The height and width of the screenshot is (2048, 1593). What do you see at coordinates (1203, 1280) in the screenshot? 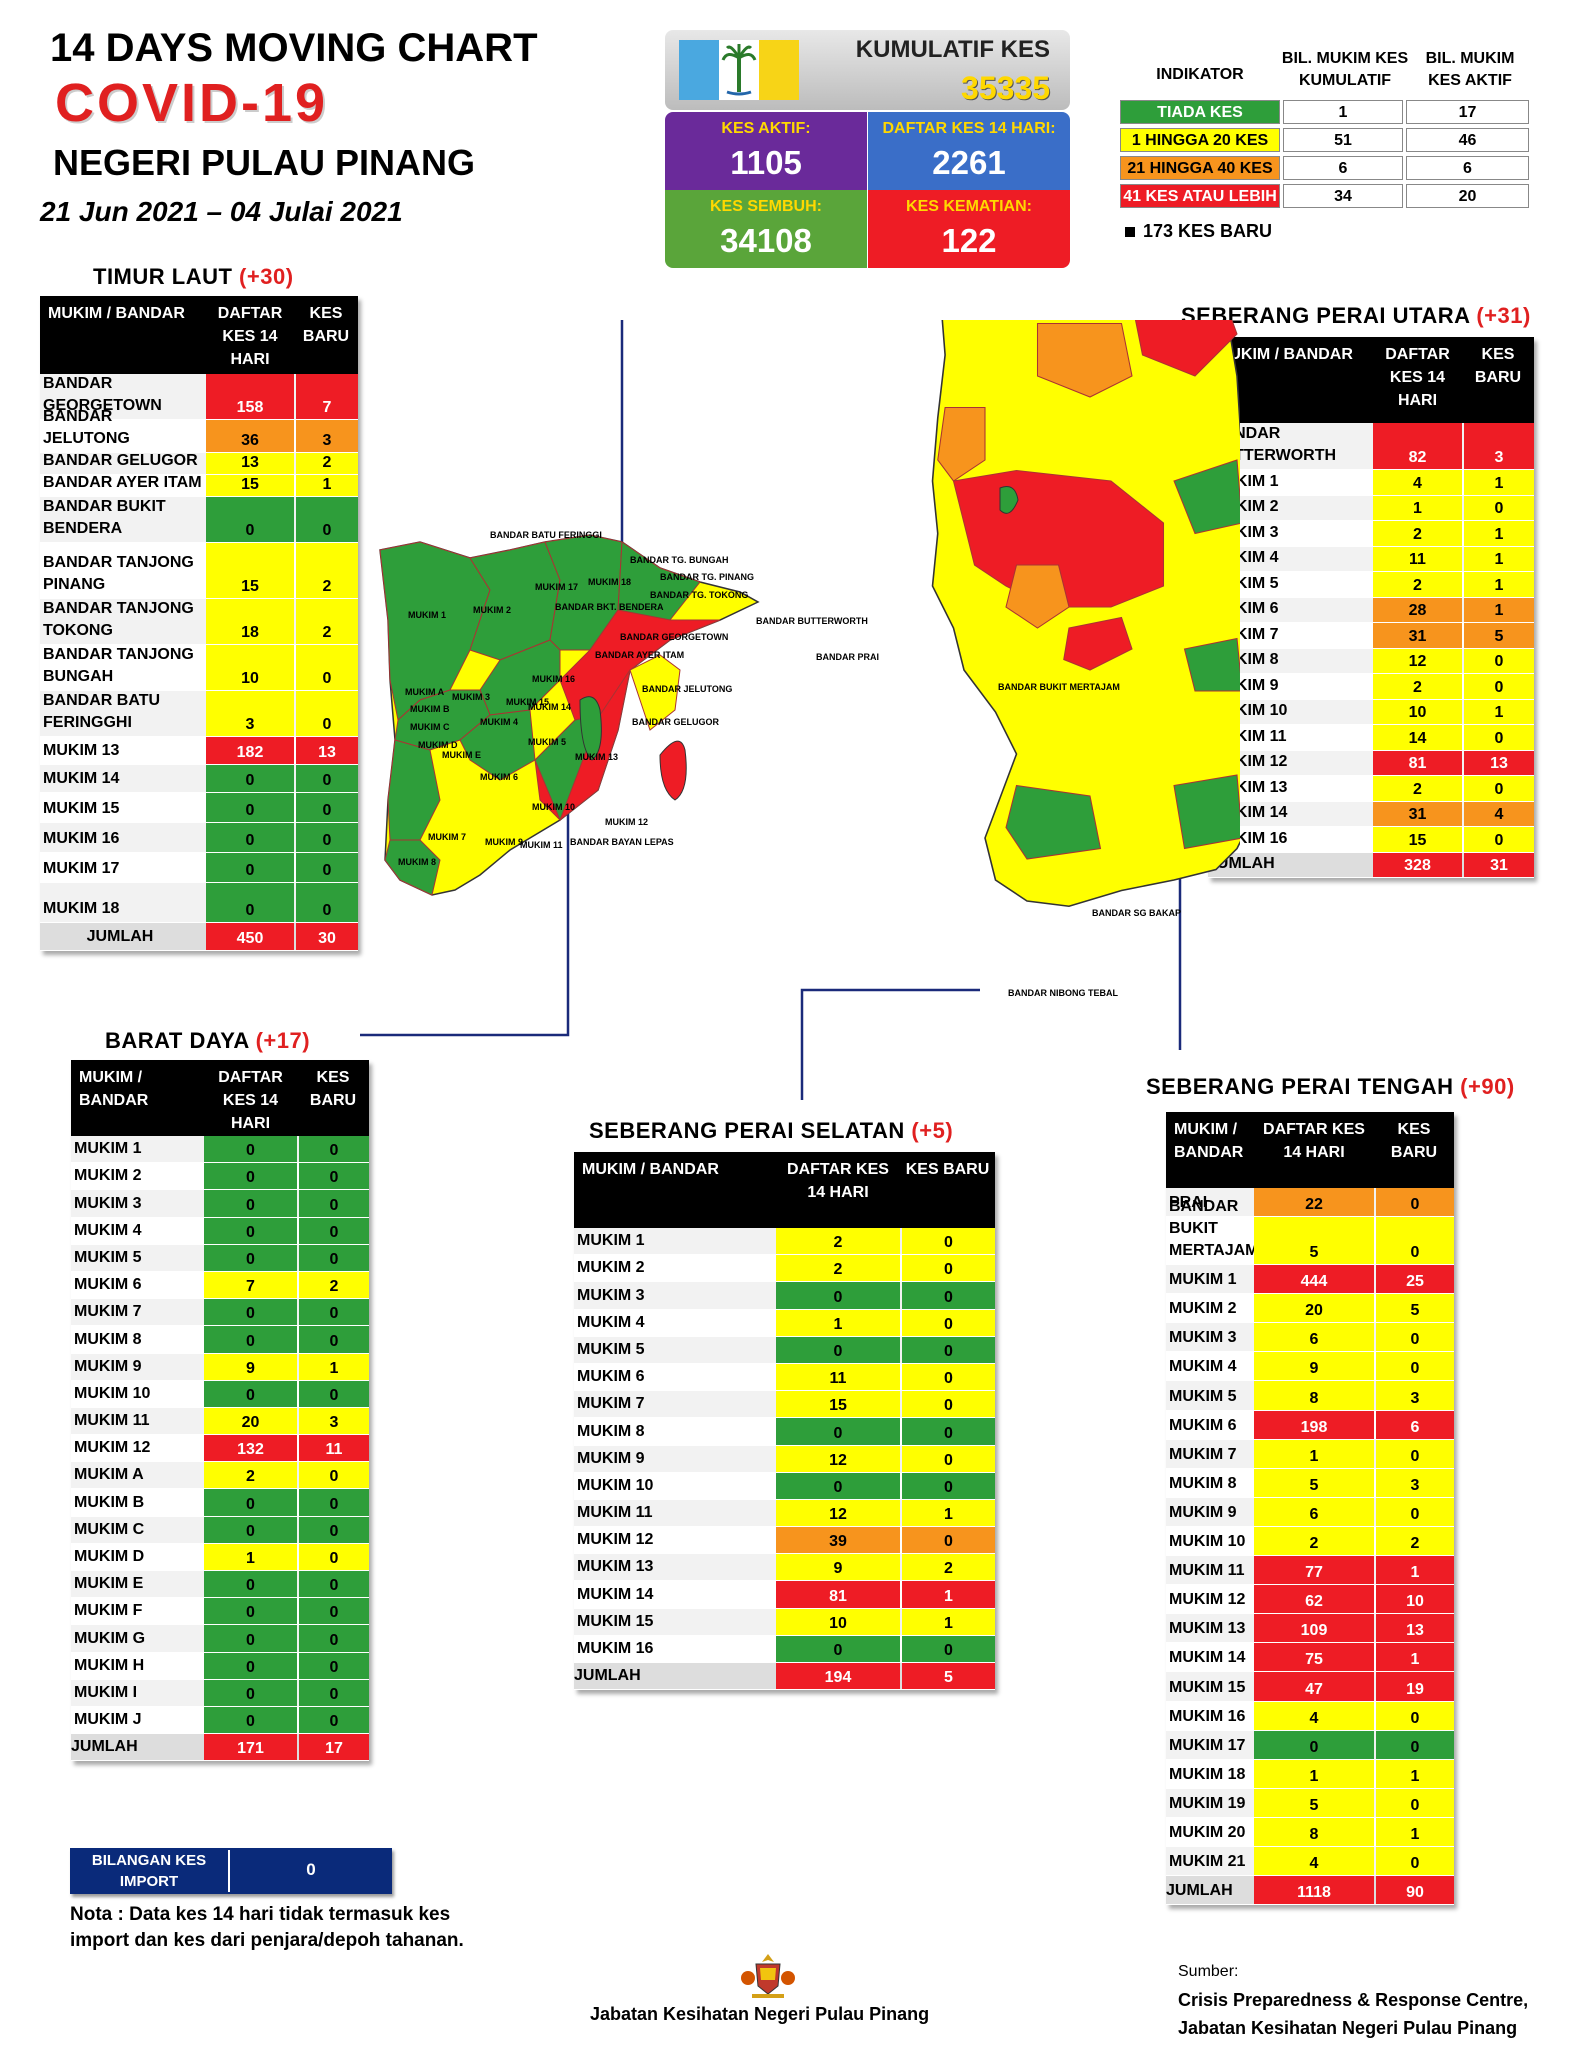
I see `row-name: MUKIM 1` at bounding box center [1203, 1280].